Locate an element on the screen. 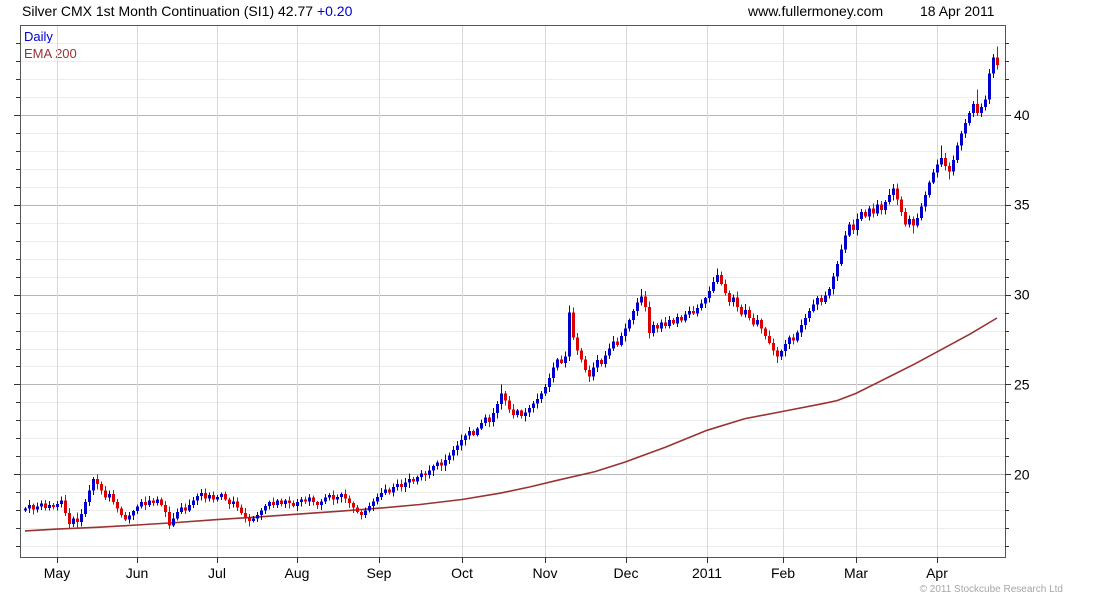 This screenshot has height=600, width=1100. y-axis-labels: 20 25 30 35 40 is located at coordinates (1022, 294).